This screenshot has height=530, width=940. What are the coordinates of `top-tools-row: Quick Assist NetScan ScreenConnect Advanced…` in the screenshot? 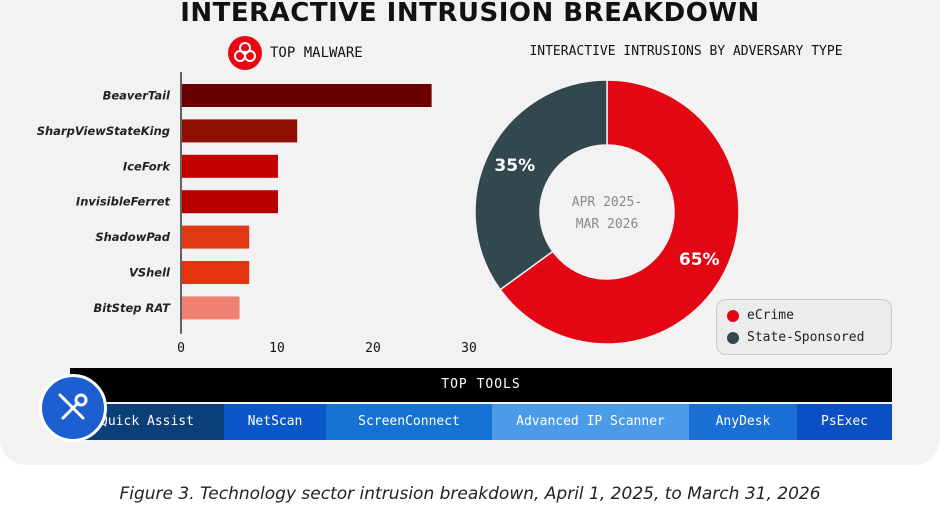 It's located at (481, 422).